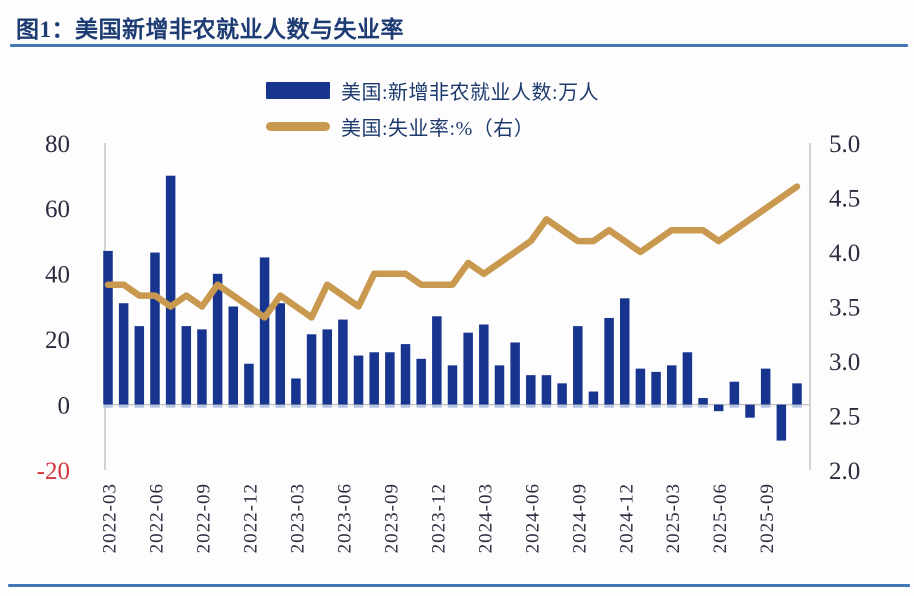  What do you see at coordinates (156, 518) in the screenshot?
I see `x-tick-label: 2022-06` at bounding box center [156, 518].